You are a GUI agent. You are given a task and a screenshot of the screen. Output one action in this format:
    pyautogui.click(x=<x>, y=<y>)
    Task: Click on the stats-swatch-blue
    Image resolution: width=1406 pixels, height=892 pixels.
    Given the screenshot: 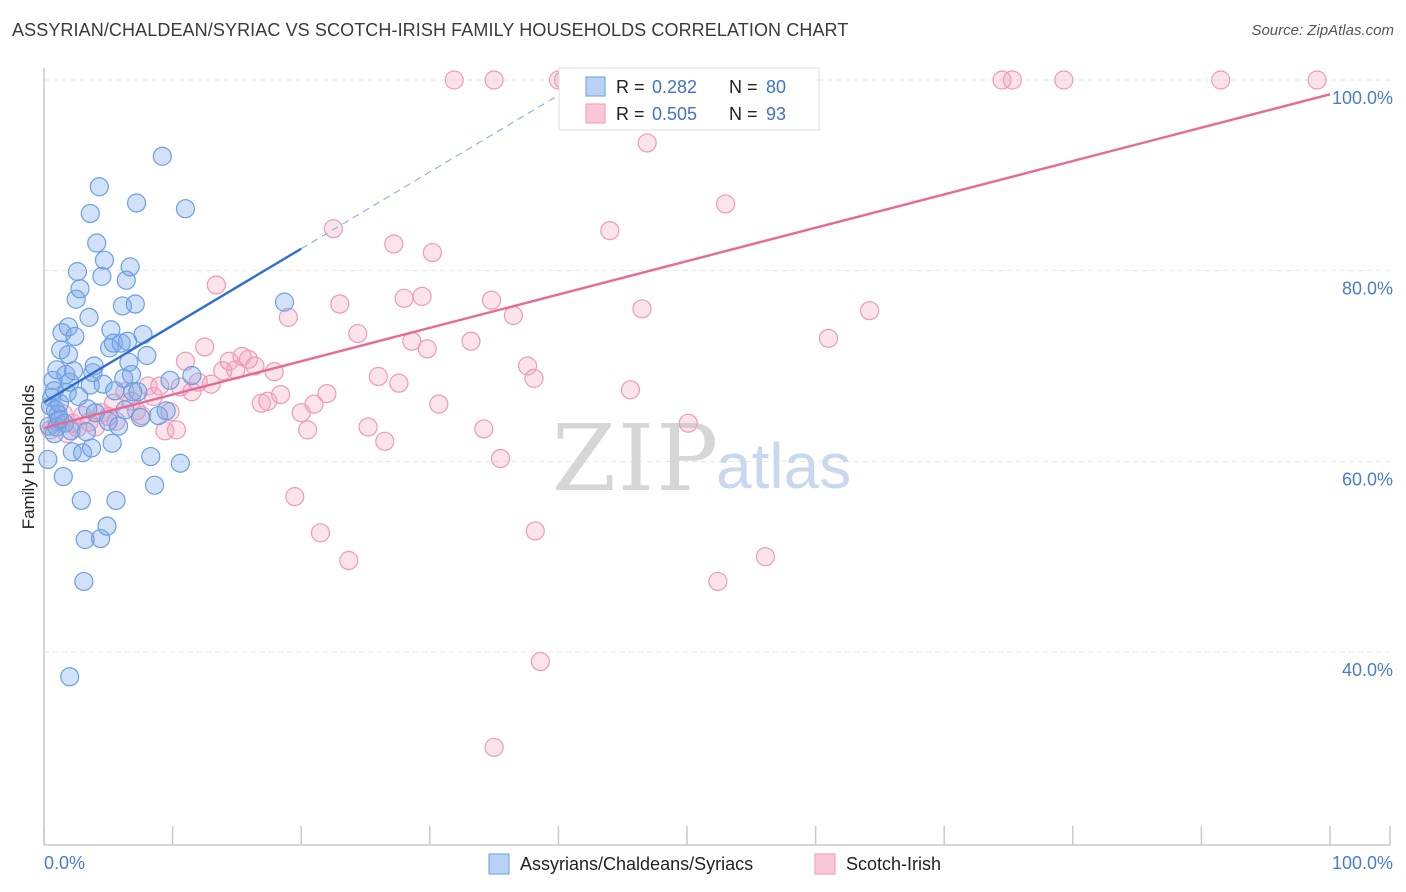 What is the action you would take?
    pyautogui.click(x=595, y=86)
    